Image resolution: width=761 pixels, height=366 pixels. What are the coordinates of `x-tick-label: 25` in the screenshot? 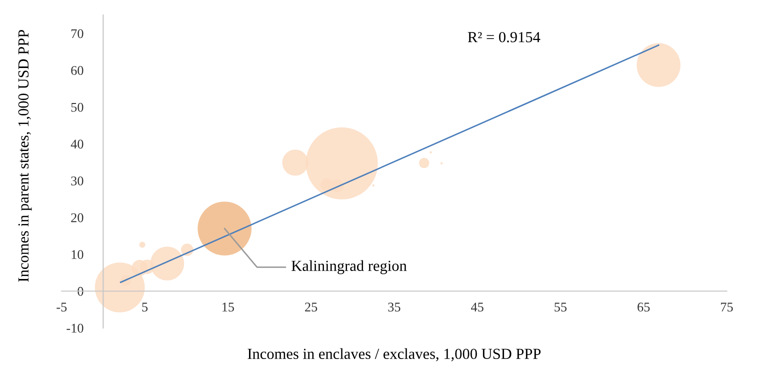 It's located at (311, 307).